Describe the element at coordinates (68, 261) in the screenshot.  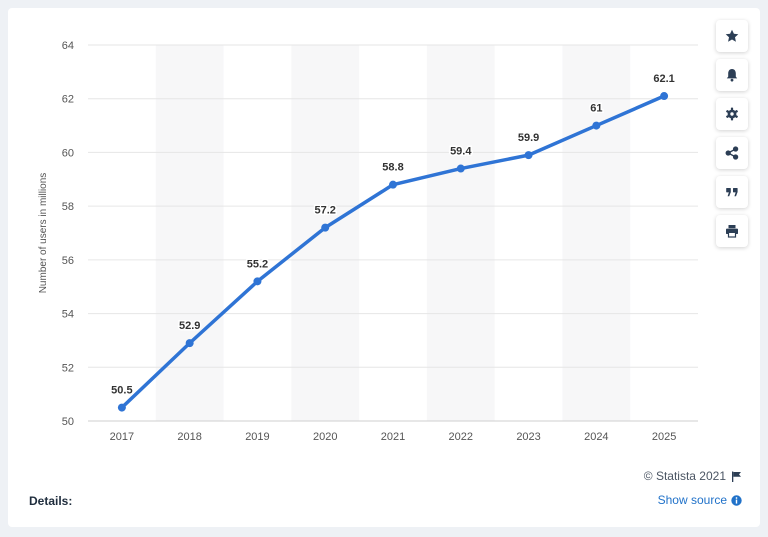
I see `y-tick-label: 56` at that location.